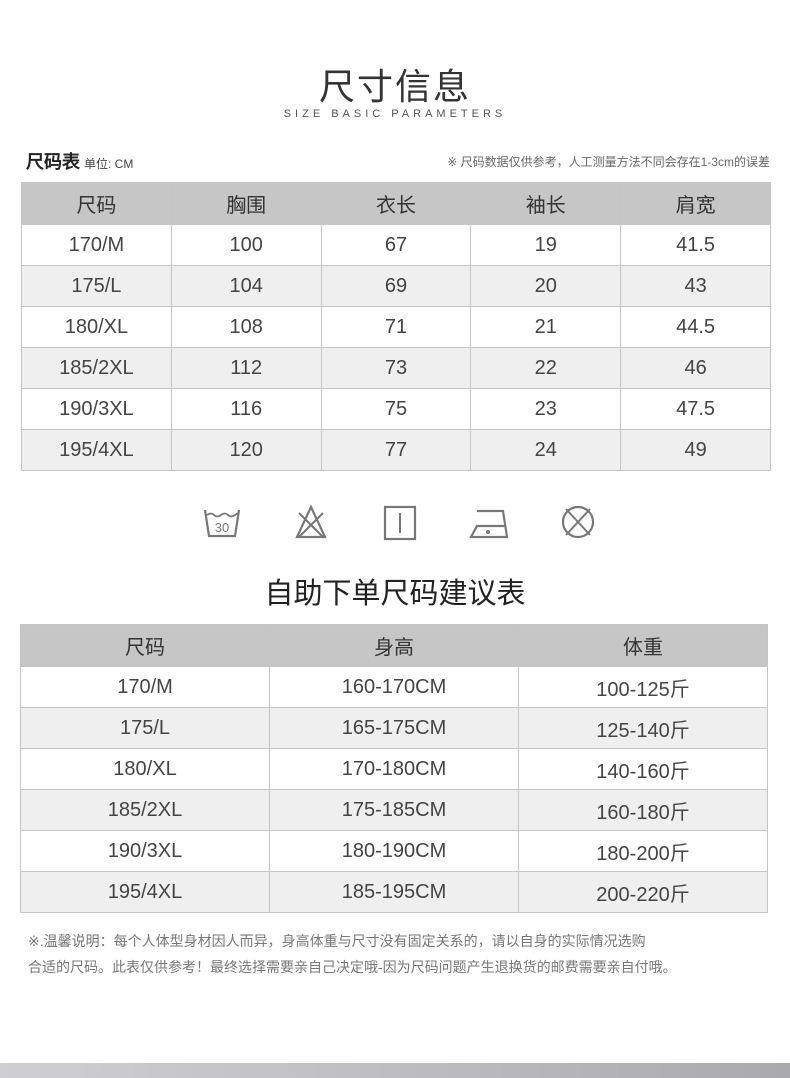 This screenshot has height=1078, width=790. What do you see at coordinates (396, 203) in the screenshot?
I see `column-header: 衣长` at bounding box center [396, 203].